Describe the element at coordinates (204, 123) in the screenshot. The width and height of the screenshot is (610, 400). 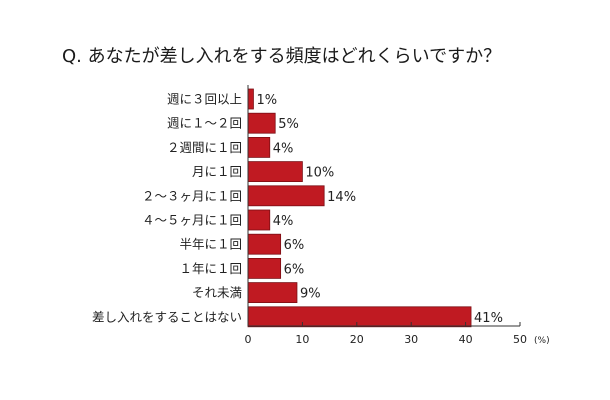
I see `category-label: 週に１～２回` at that location.